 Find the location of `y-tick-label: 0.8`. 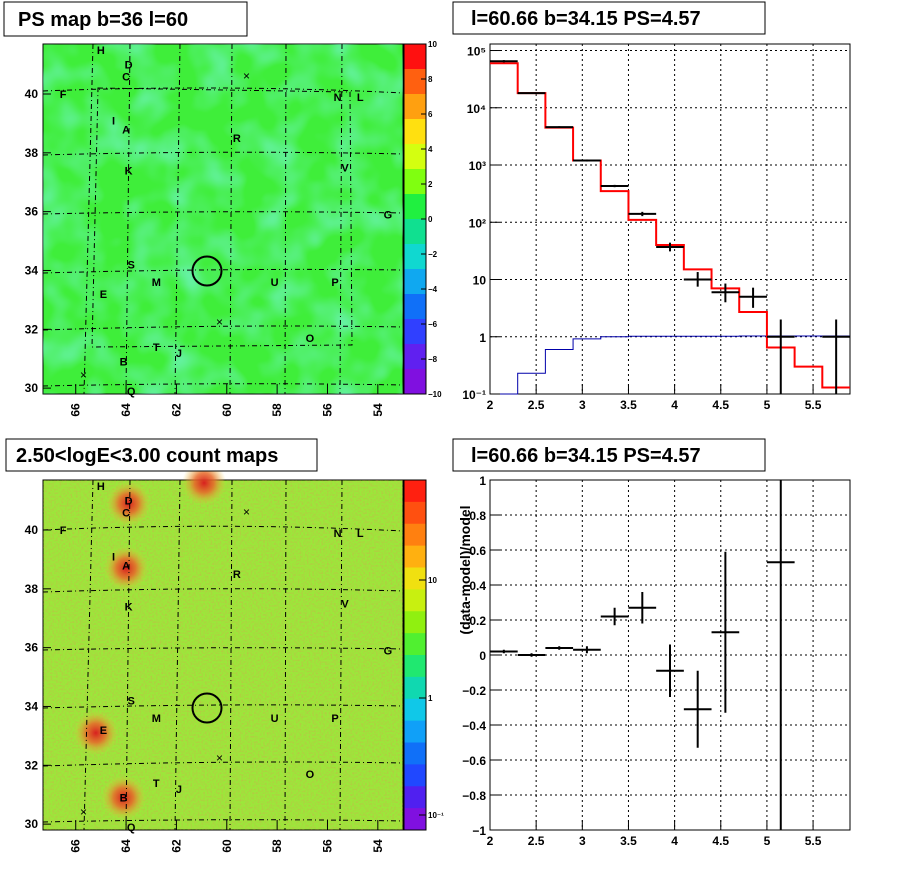

y-tick-label: 0.8 is located at coordinates (477, 516).